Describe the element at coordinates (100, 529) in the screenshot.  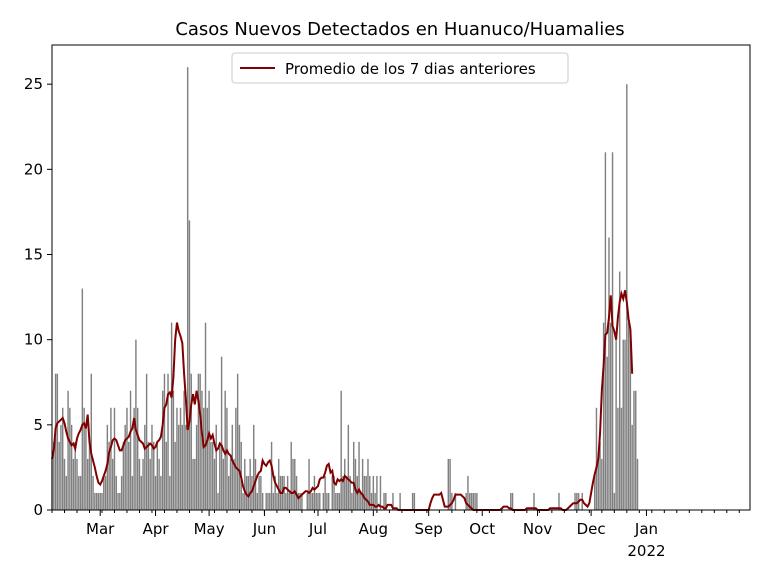
I see `x-tick-label: Mar` at that location.